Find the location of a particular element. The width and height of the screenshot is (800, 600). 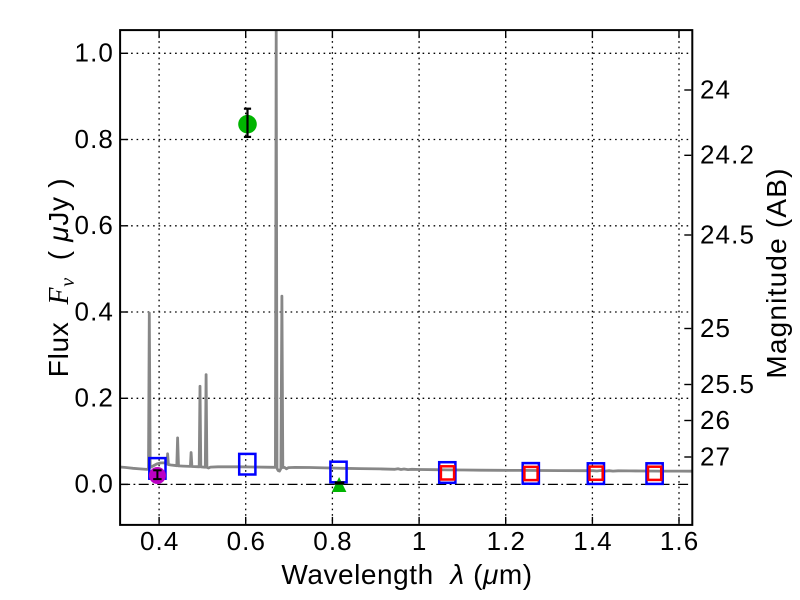

svg-text: 24 is located at coordinates (715, 89).